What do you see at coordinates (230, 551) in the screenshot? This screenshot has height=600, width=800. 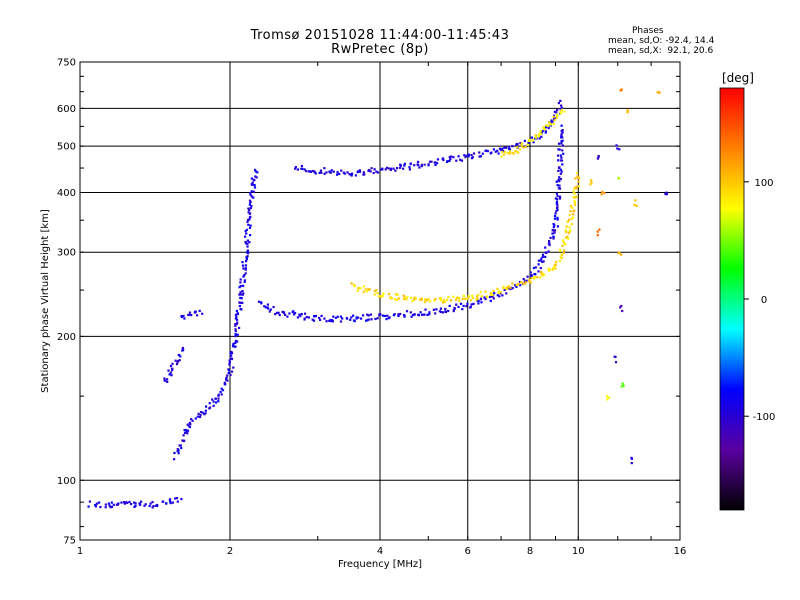 I see `x-tick-label: 2` at bounding box center [230, 551].